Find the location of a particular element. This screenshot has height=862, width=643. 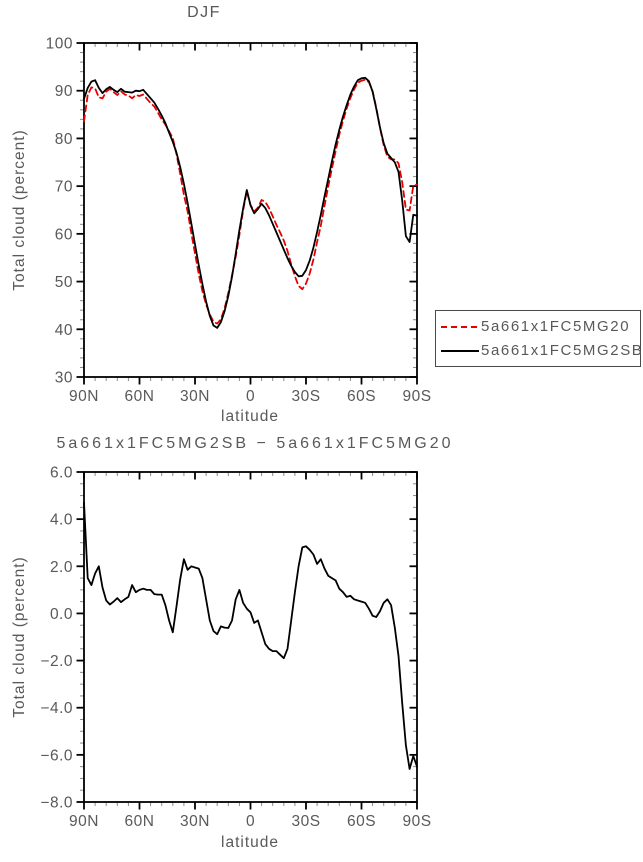

svg-text: 2.0 is located at coordinates (61, 567).